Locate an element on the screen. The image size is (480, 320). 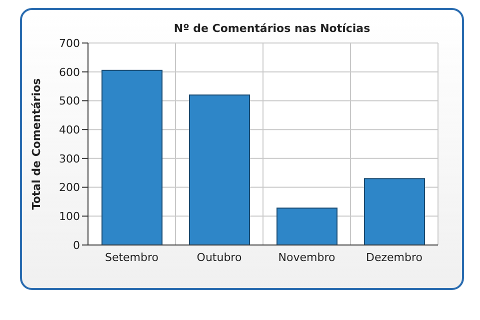
x-tick-label: Outubro is located at coordinates (219, 257).